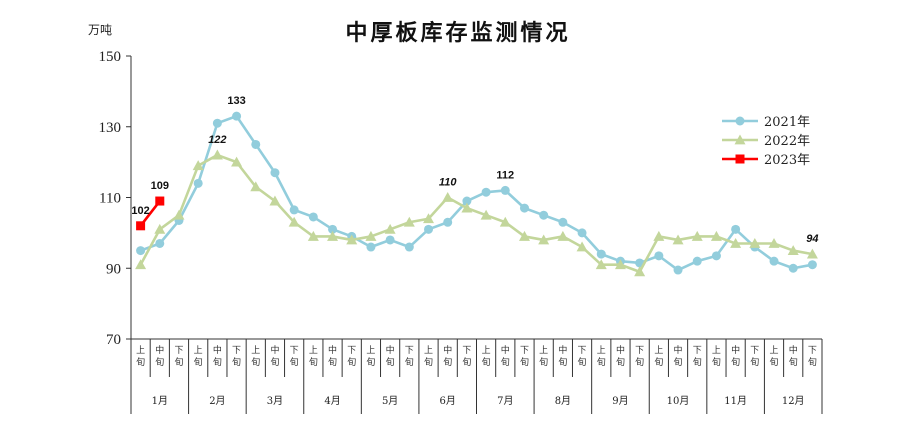 The height and width of the screenshot is (442, 916). Describe the element at coordinates (735, 401) in the screenshot. I see `month-label: 11月` at that location.